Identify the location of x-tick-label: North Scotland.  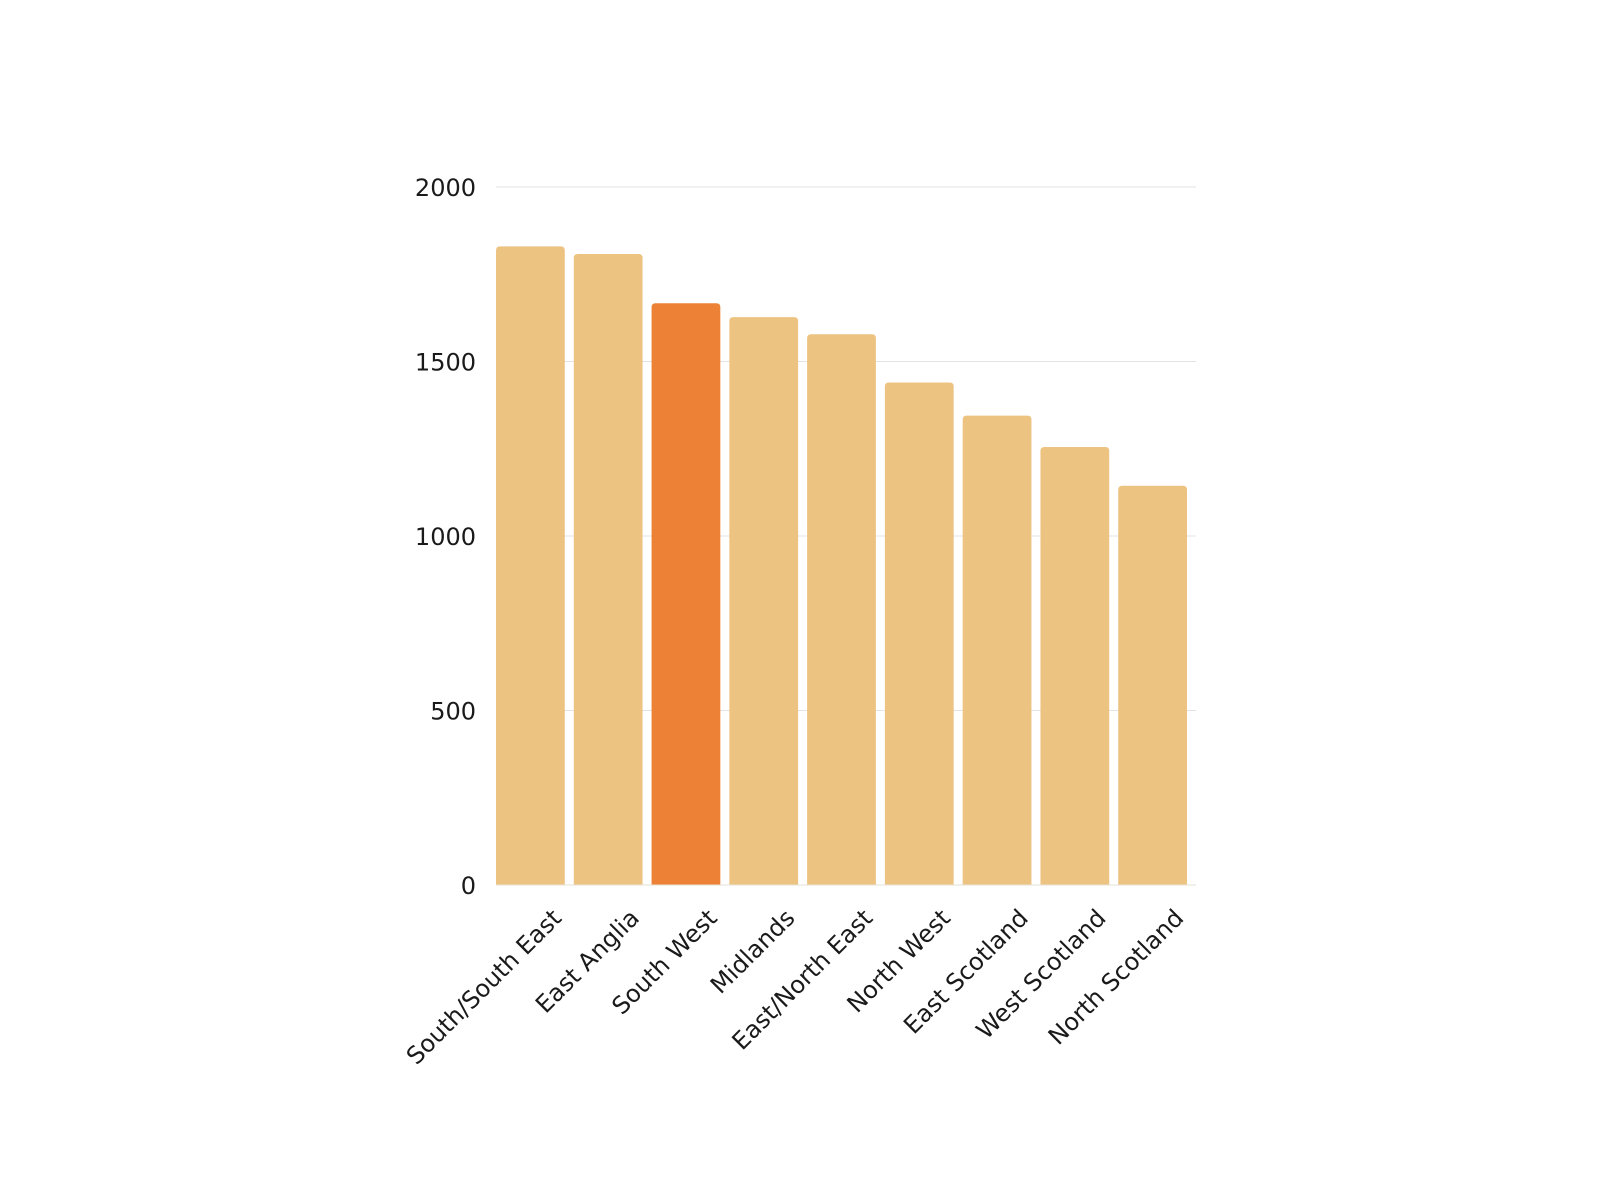
(1116, 977).